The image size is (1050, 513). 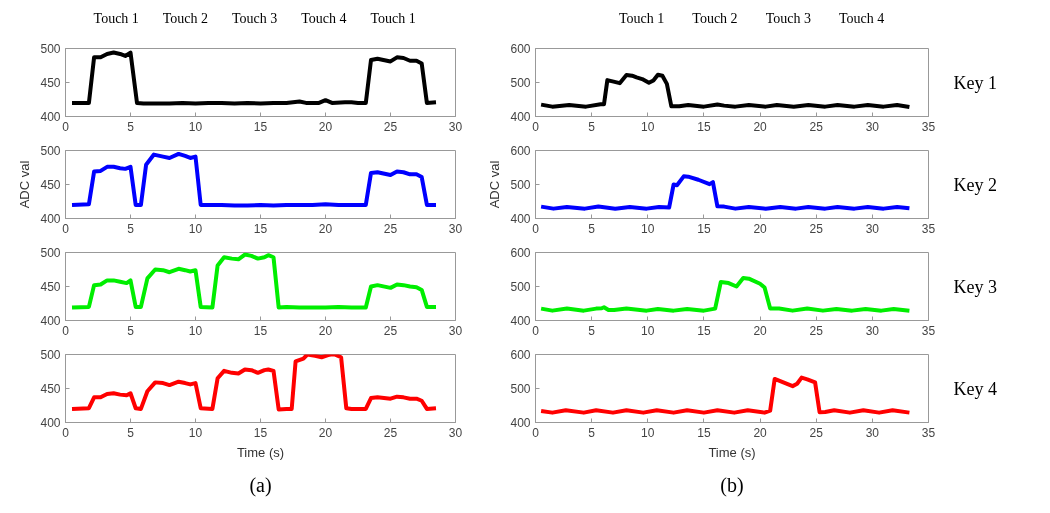 What do you see at coordinates (975, 184) in the screenshot?
I see `text: Key 2` at bounding box center [975, 184].